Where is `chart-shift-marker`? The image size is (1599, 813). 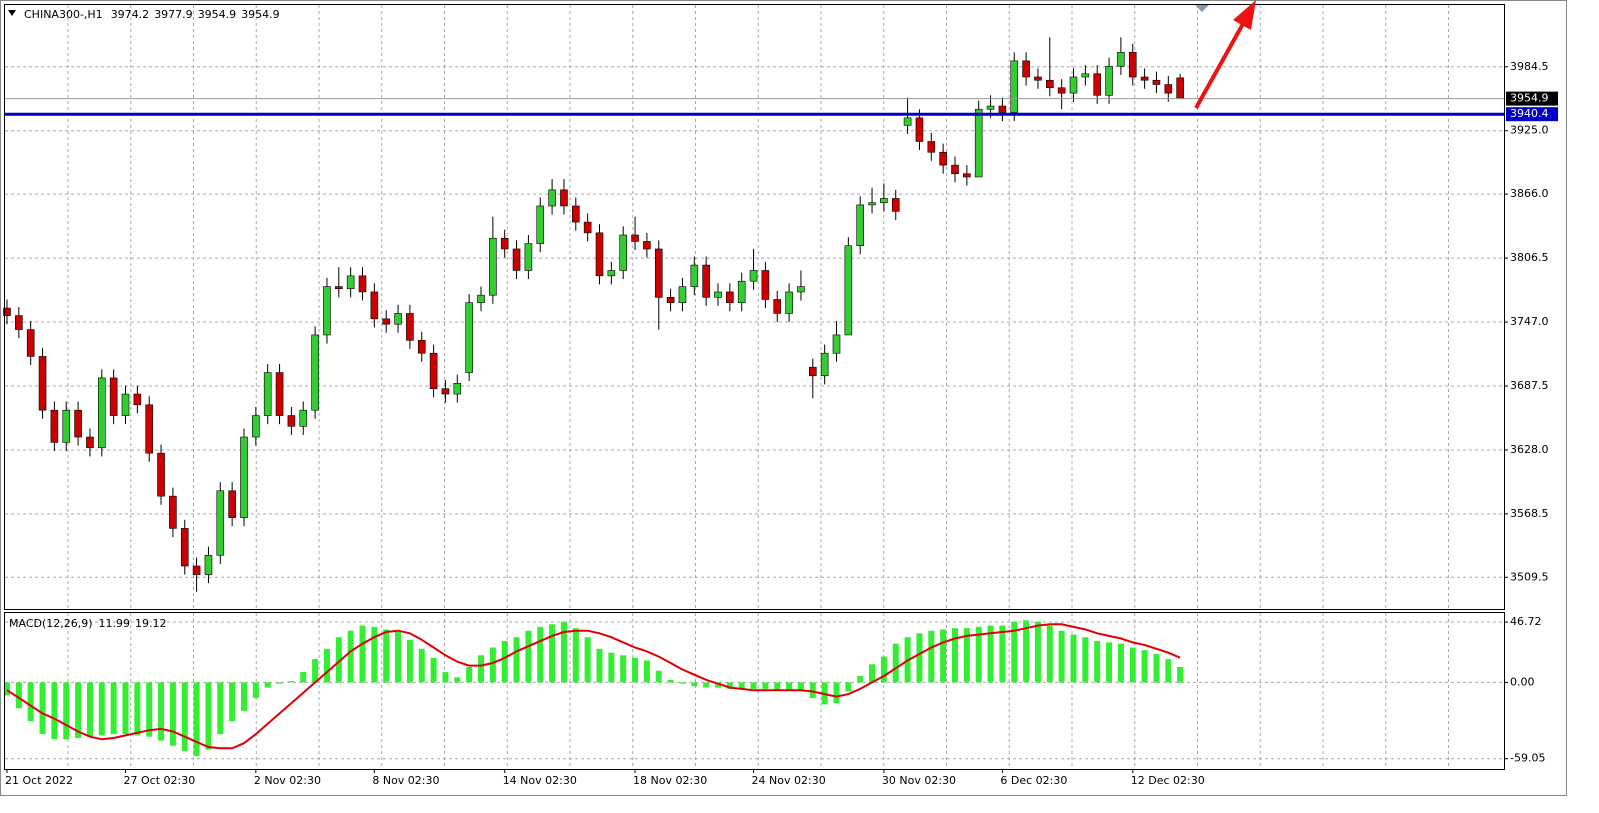
chart-shift-marker is located at coordinates (1202, 8).